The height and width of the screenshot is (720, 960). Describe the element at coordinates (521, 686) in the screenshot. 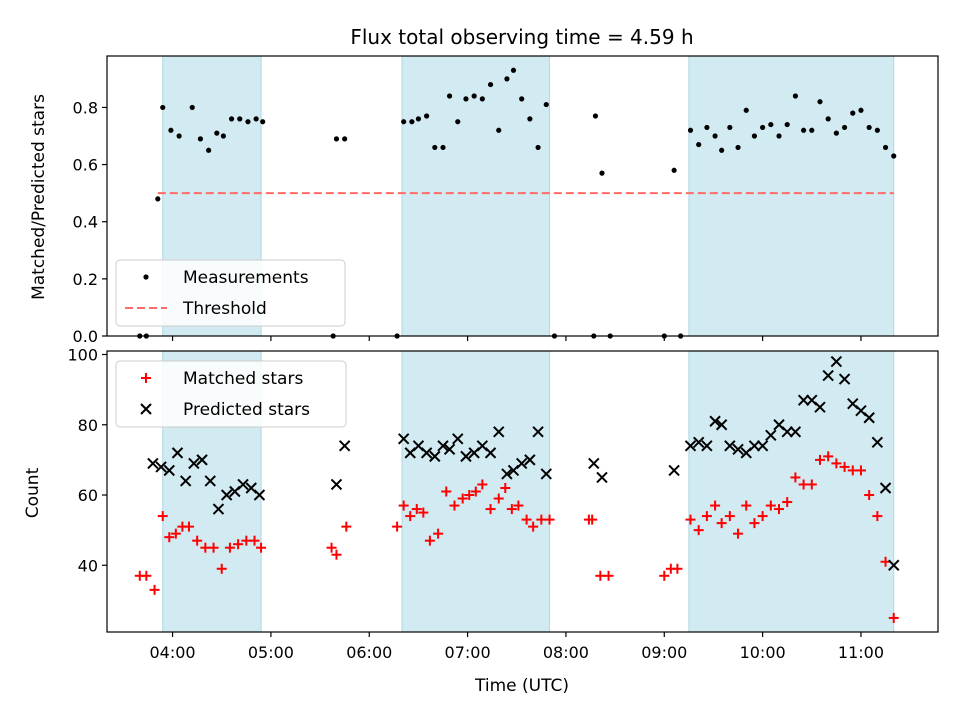

I see `x-axis-label: Time (UTC)` at that location.